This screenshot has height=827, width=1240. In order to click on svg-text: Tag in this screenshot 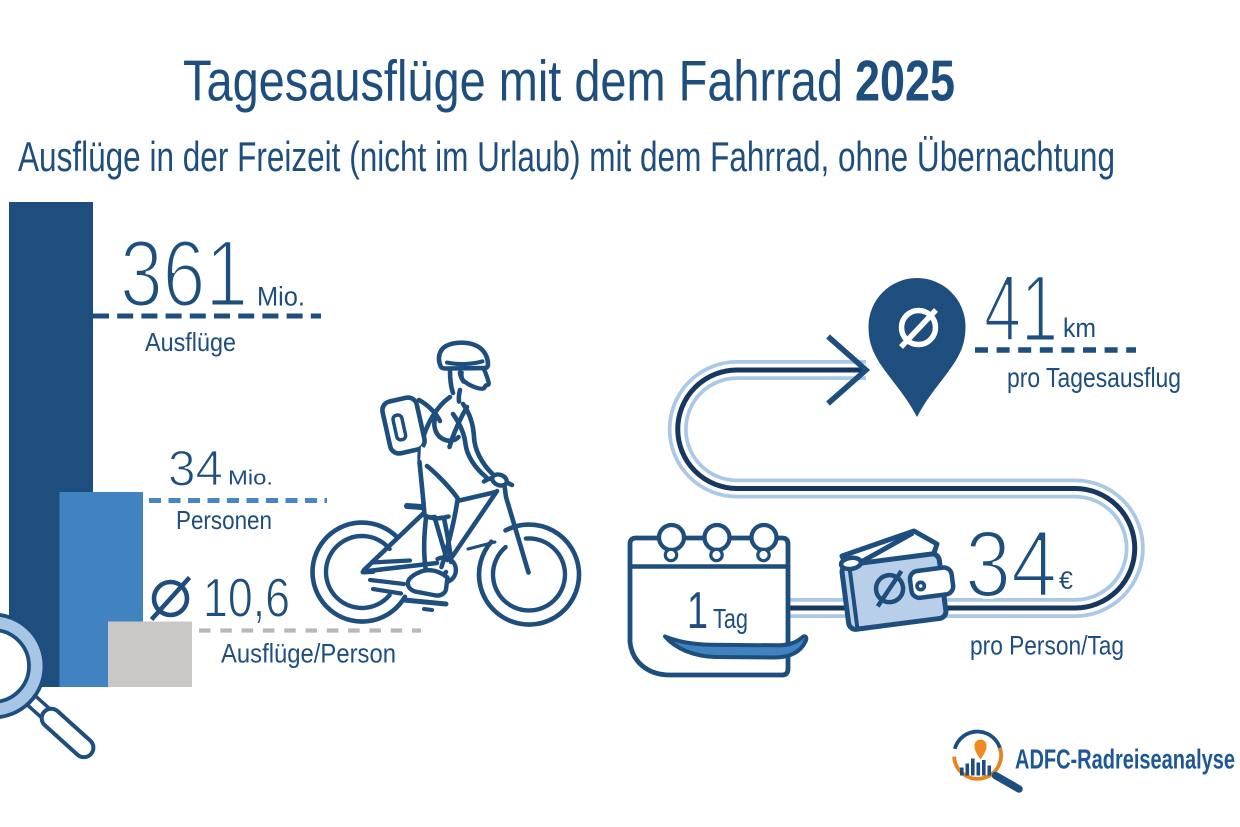, I will do `click(730, 618)`.